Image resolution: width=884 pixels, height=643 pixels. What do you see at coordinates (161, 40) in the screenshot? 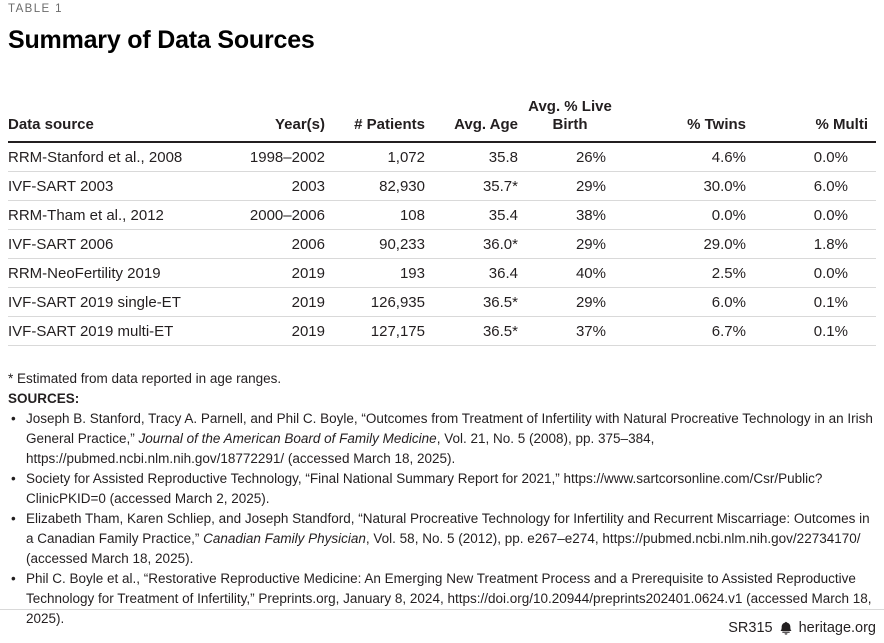
I see `page-title: Summary of Data Sources` at bounding box center [161, 40].